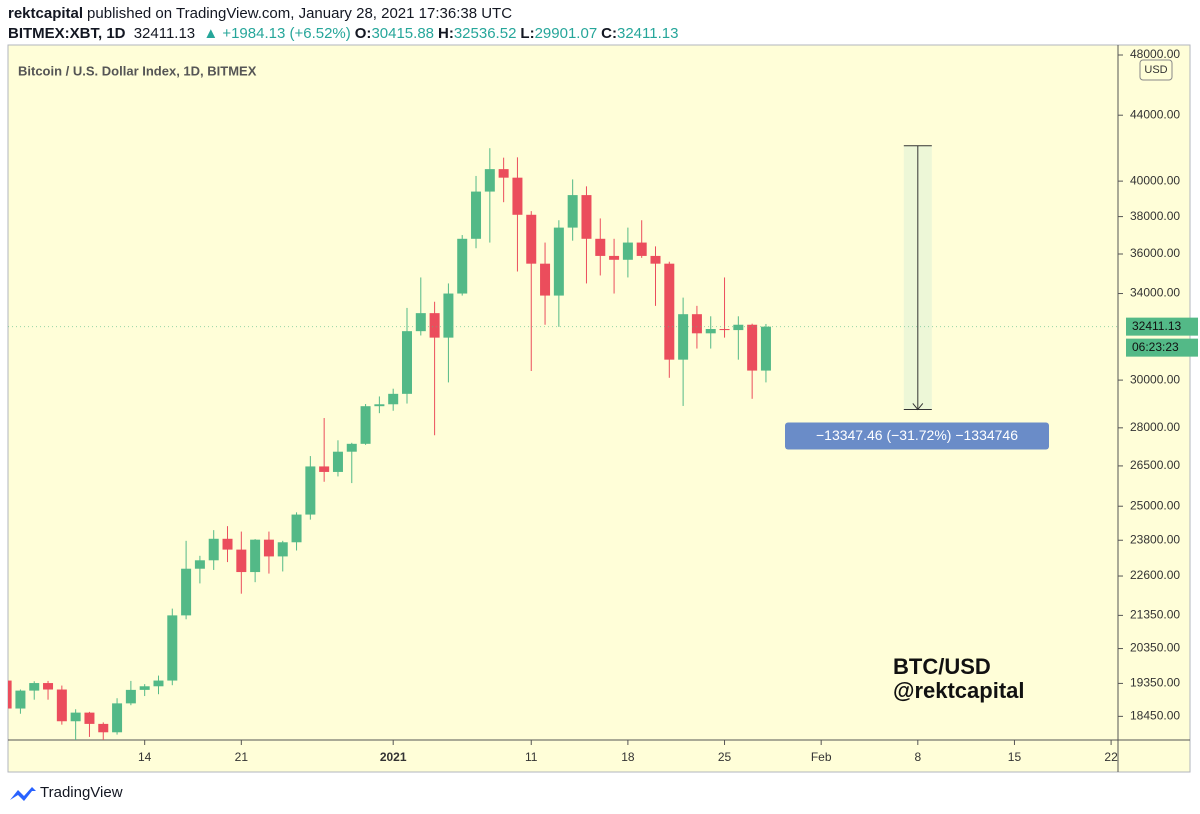 This screenshot has width=1200, height=814. I want to click on y-tick-label: 21350.00, so click(1155, 615).